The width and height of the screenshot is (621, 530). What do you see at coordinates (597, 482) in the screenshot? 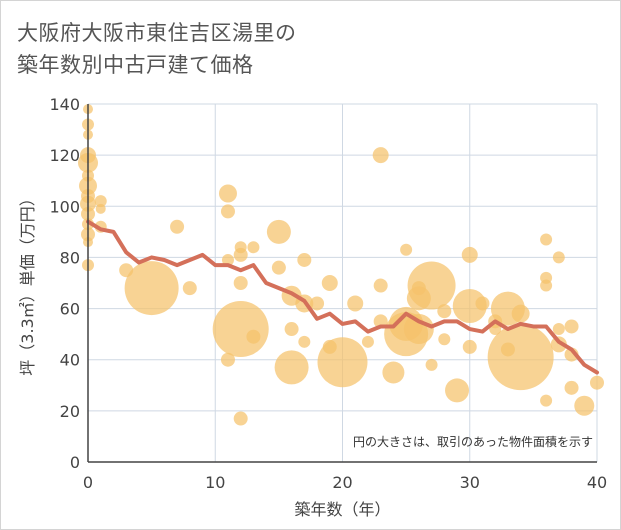
I see `x-tick-label: 40` at bounding box center [597, 482].